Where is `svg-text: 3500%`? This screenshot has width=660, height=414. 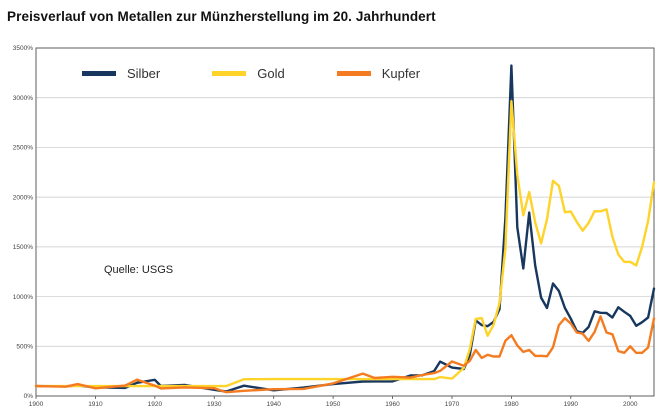
svg-text: 3500% is located at coordinates (23, 48).